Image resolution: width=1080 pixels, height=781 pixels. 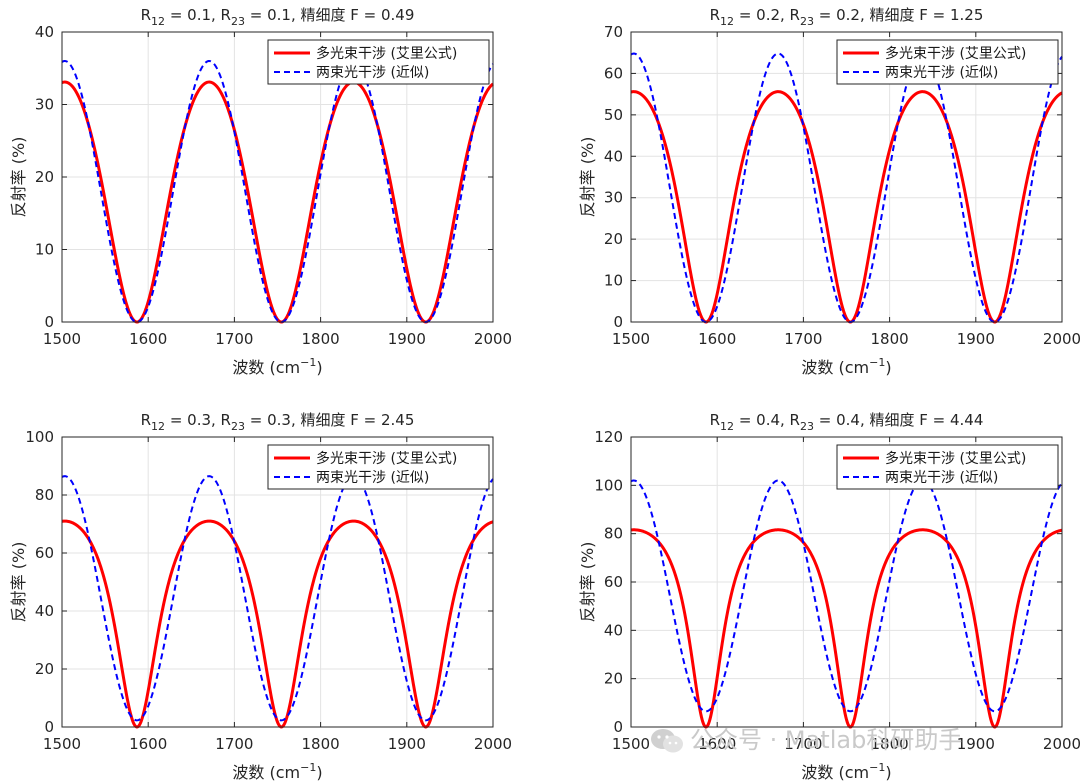 I want to click on axes-frame, so click(x=846, y=177).